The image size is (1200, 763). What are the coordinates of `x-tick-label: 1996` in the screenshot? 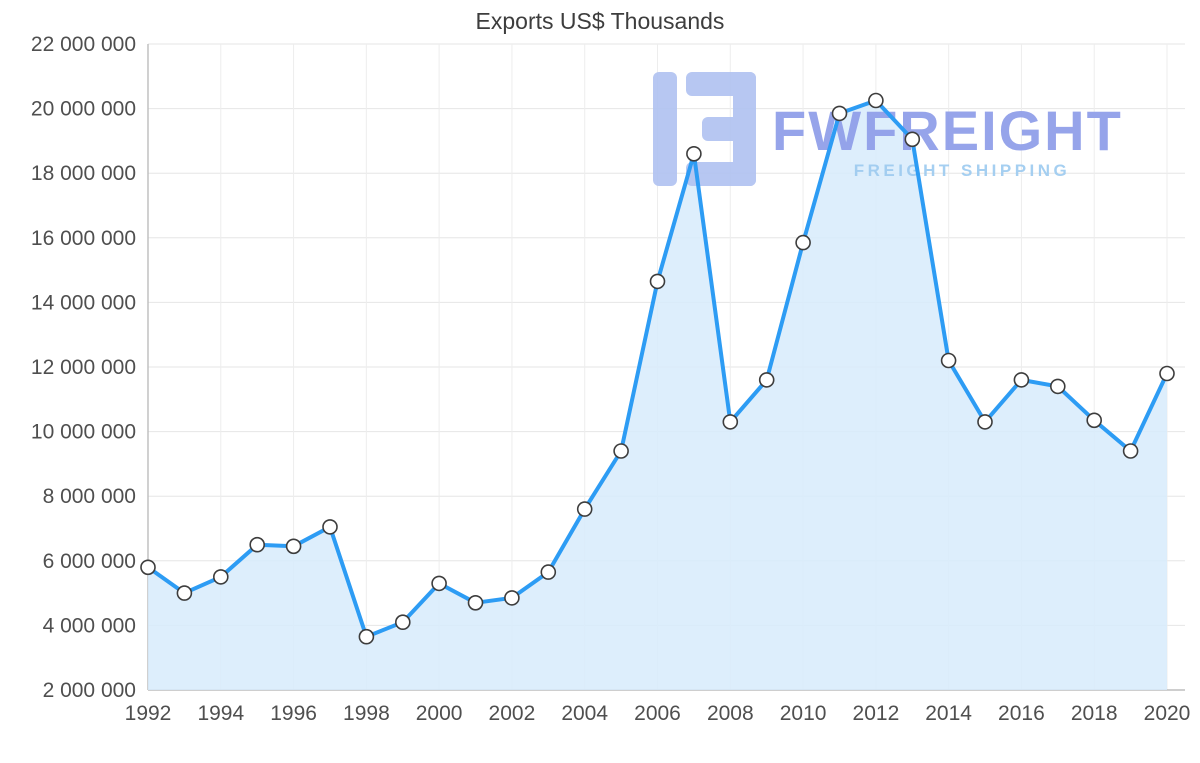 It's located at (293, 713).